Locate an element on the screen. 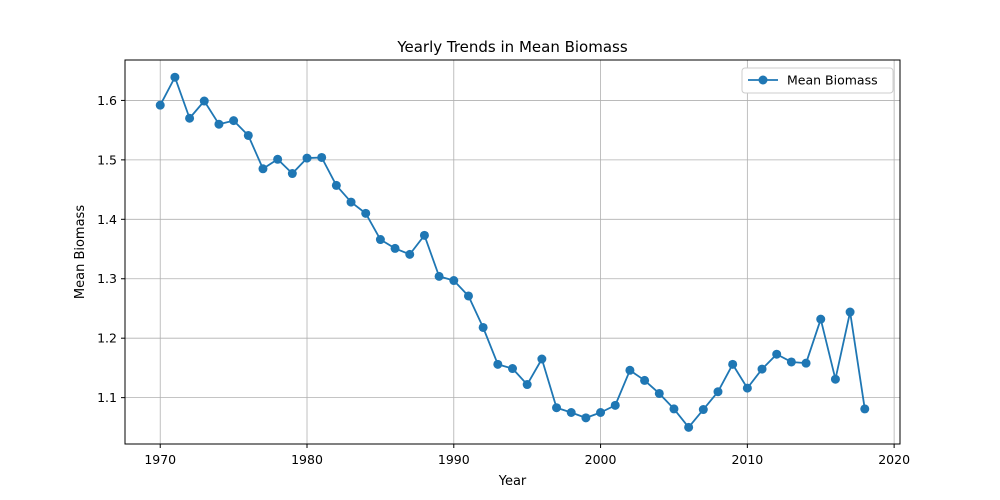  x-axis: 1970 1980 1990 2000 2010 2020 is located at coordinates (527, 455).